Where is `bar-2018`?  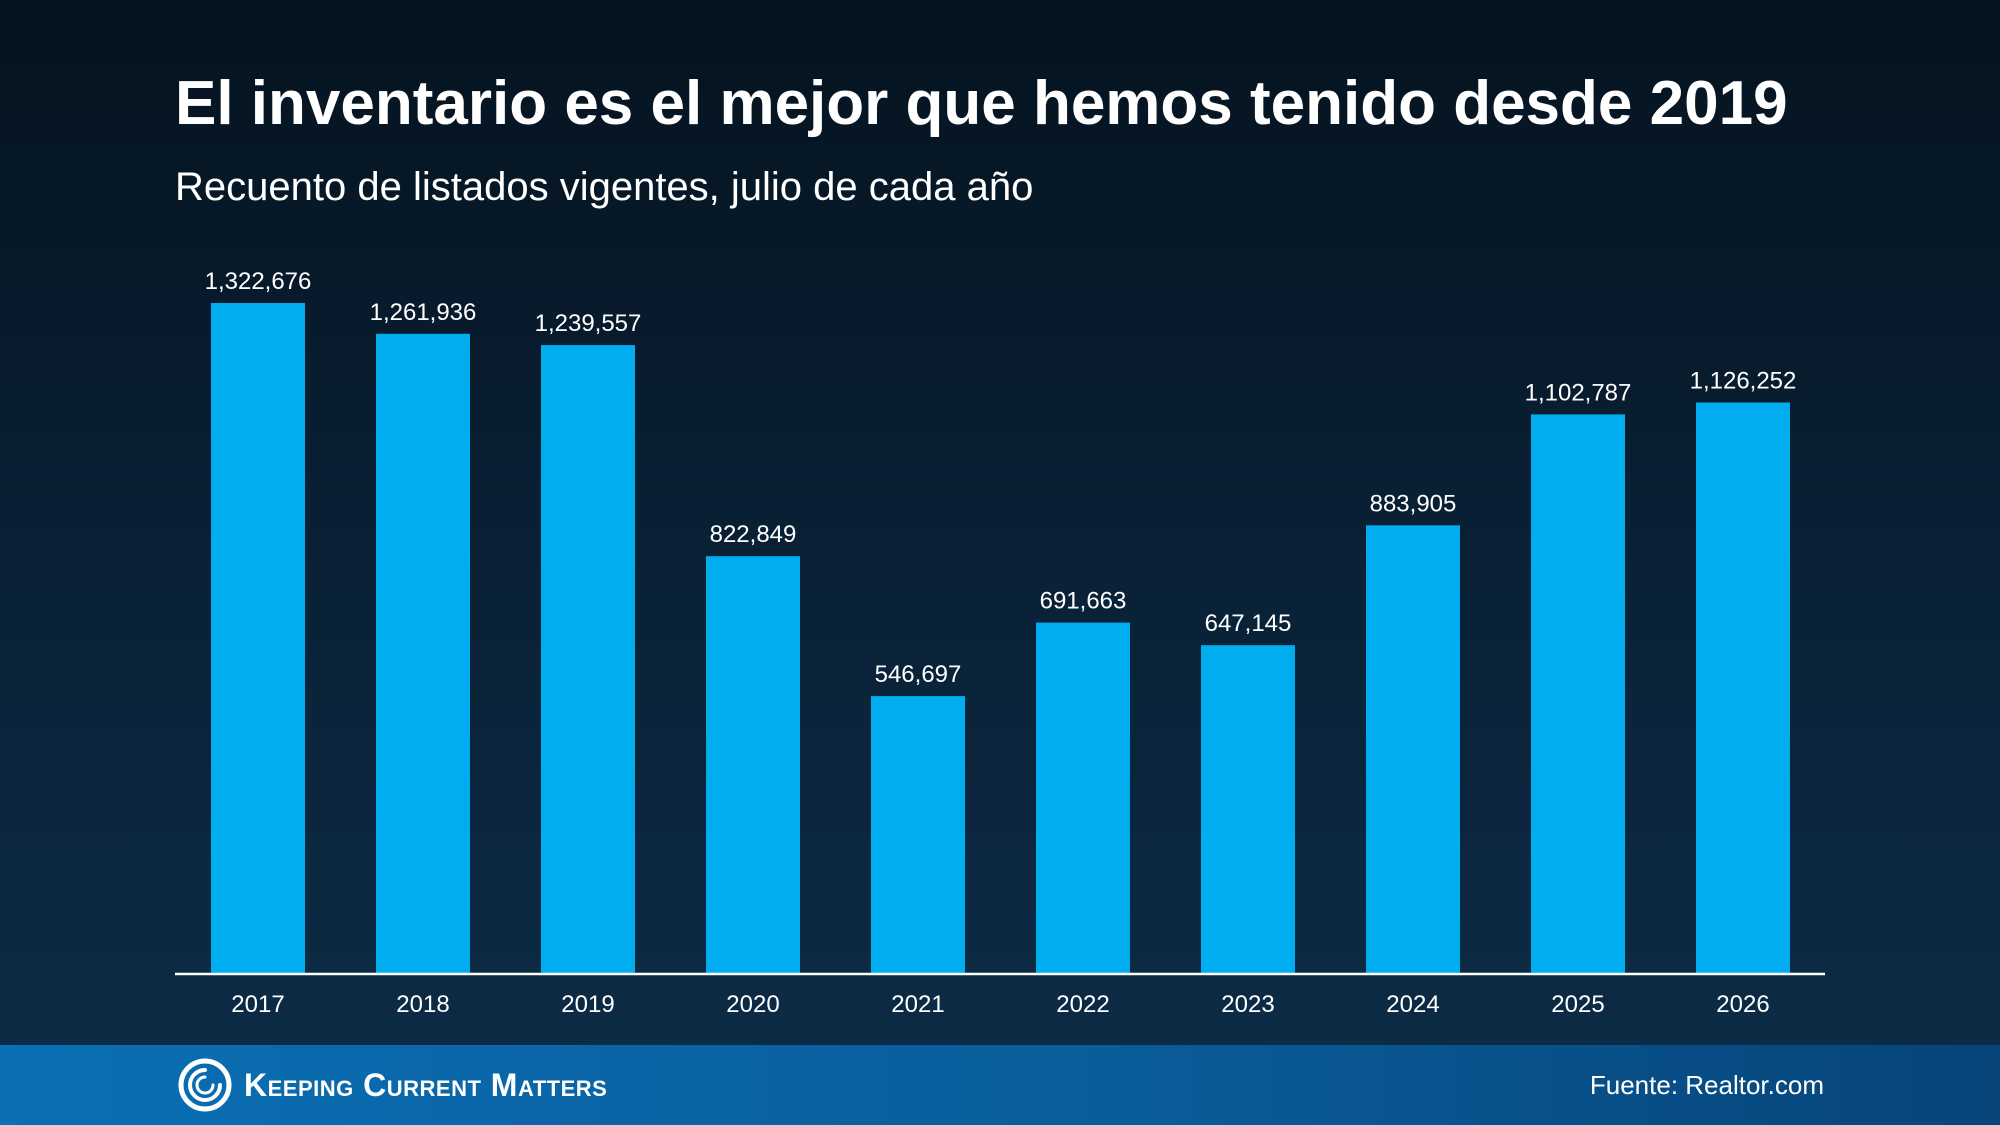
bar-2018 is located at coordinates (423, 653).